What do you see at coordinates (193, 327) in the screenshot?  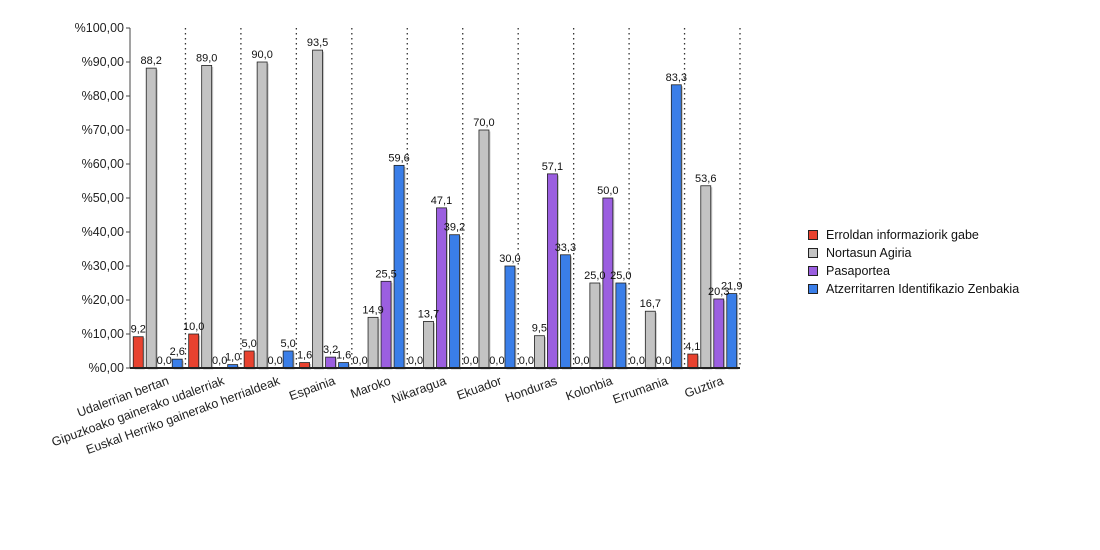 I see `bar-value-label: 10,0` at bounding box center [193, 327].